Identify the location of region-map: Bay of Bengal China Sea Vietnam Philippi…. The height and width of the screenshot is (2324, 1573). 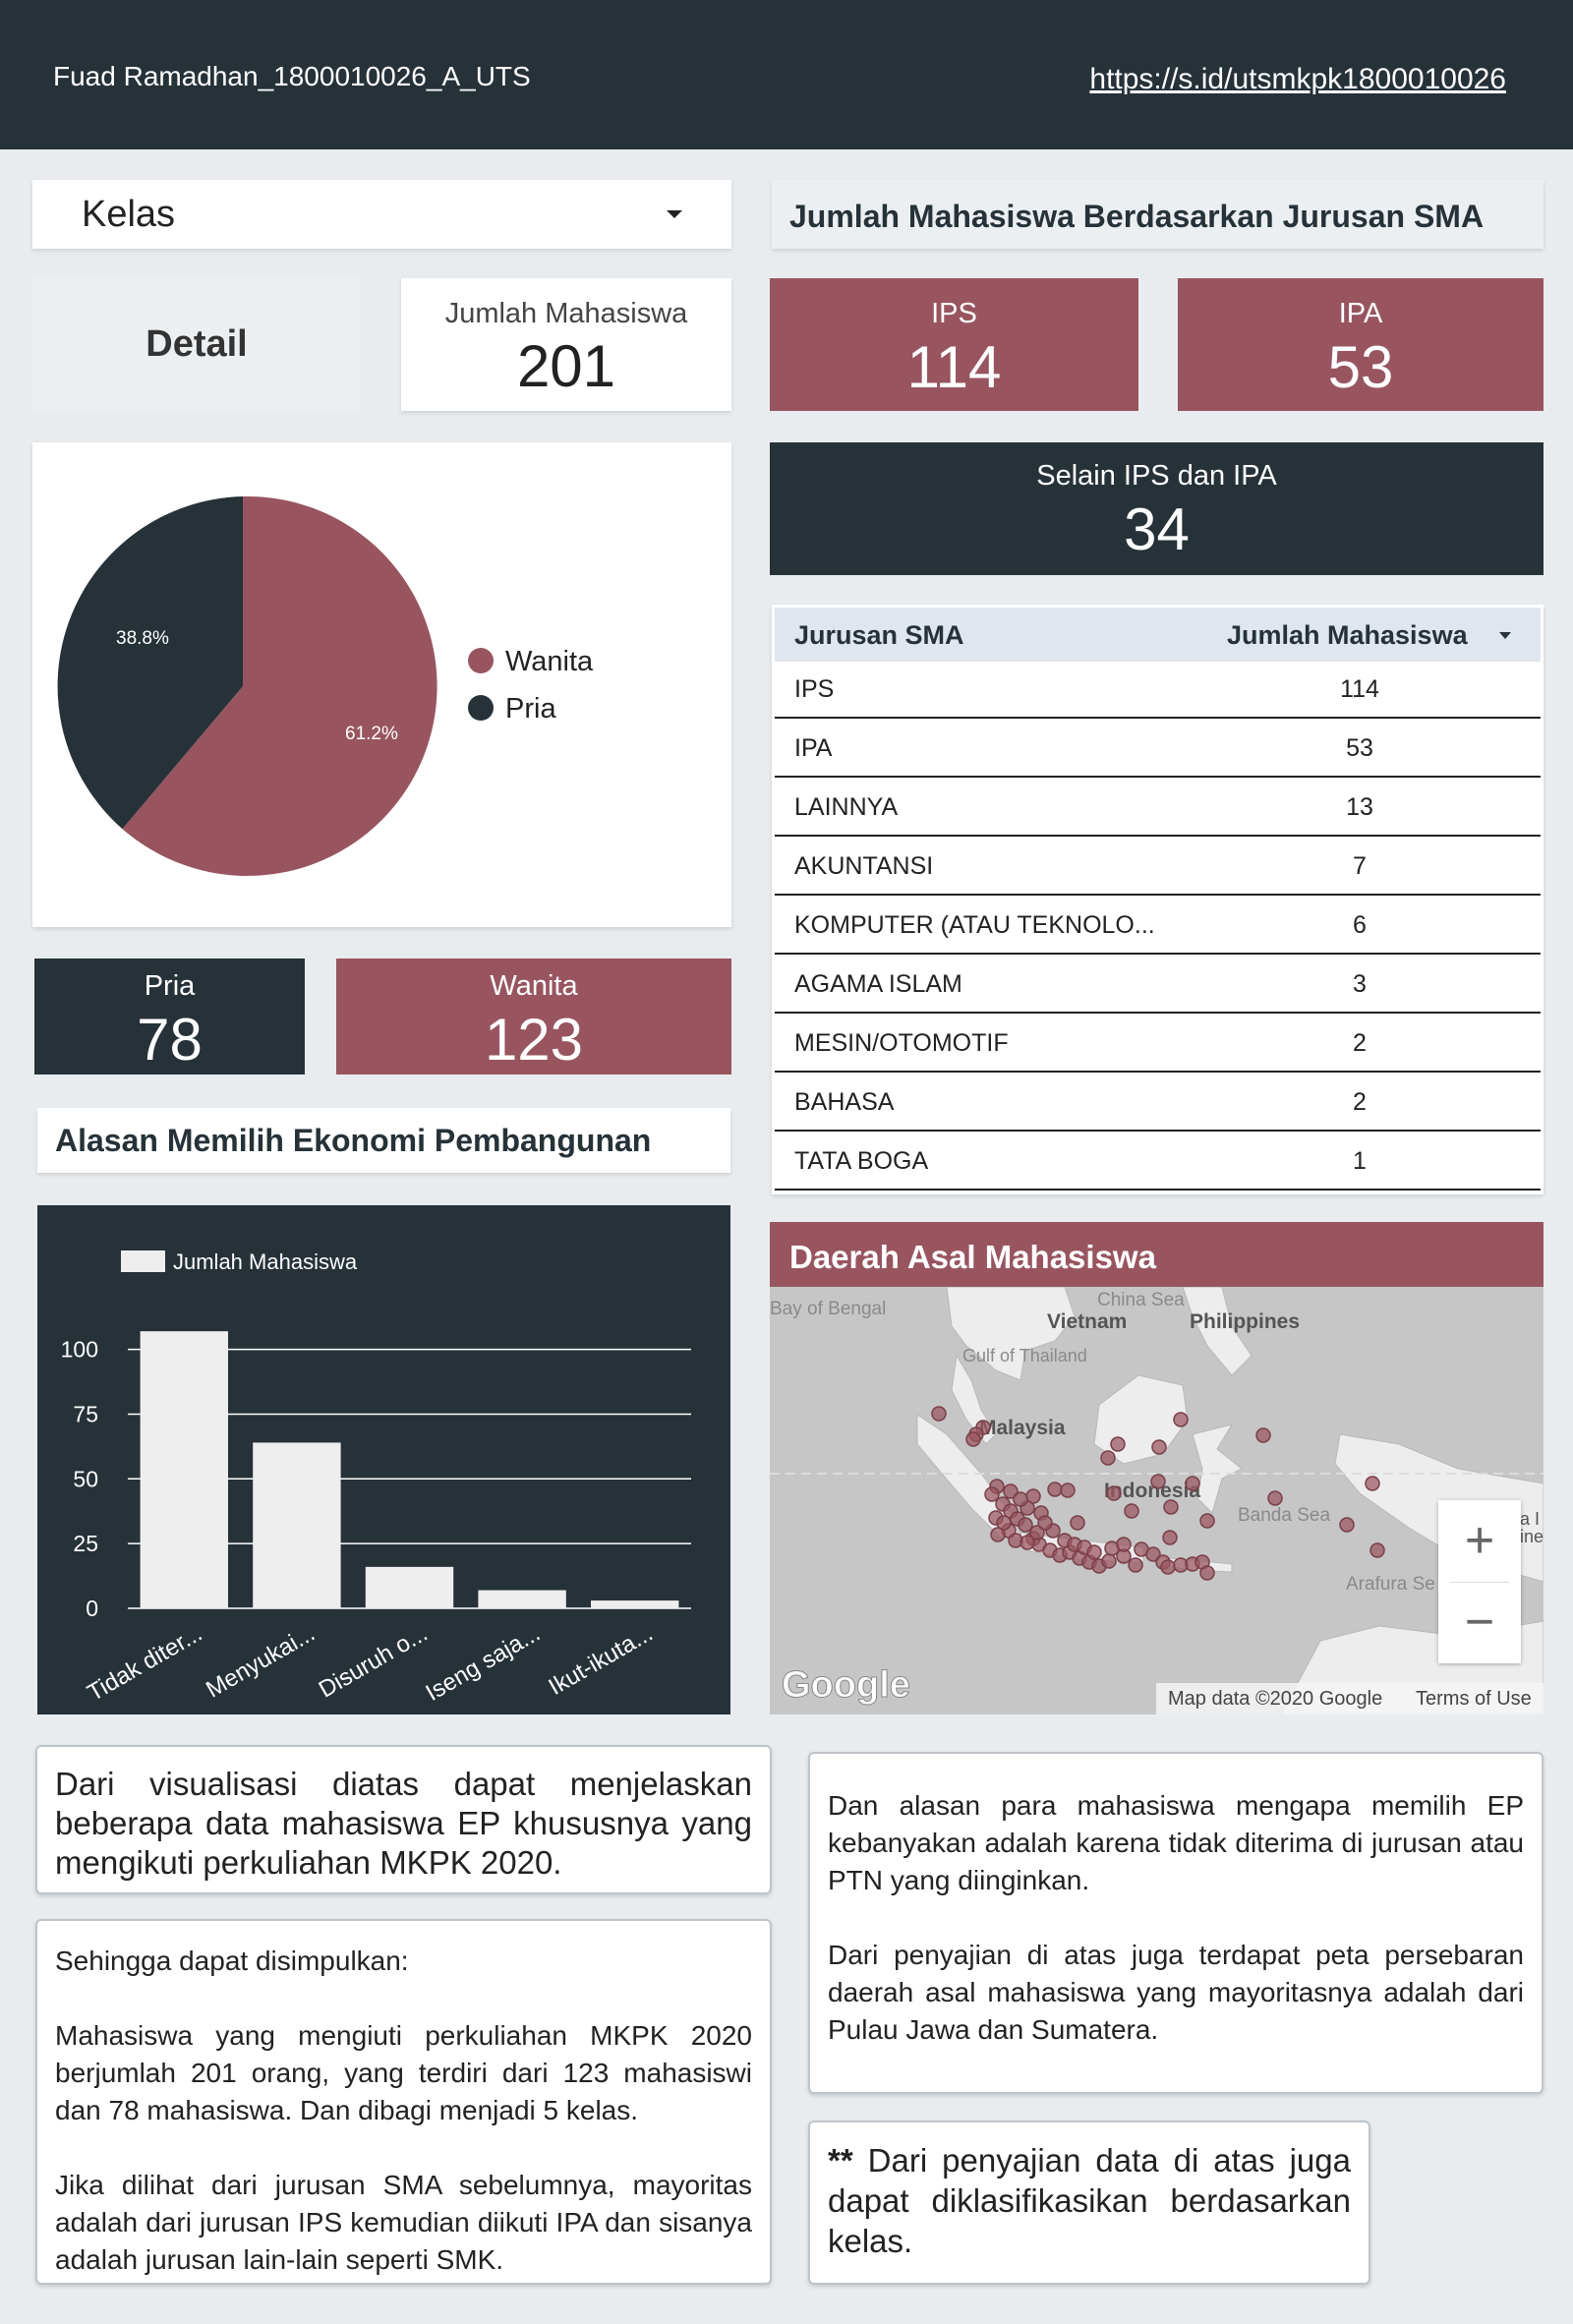
(1157, 1500).